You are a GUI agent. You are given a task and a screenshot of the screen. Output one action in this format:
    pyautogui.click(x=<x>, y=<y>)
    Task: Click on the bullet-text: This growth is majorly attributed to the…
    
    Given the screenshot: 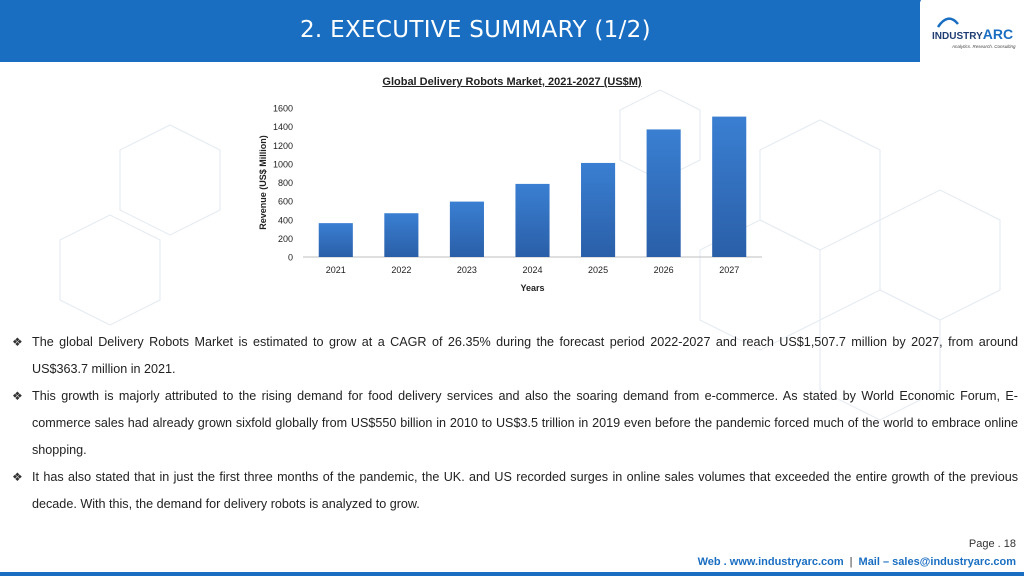 What is the action you would take?
    pyautogui.click(x=525, y=423)
    